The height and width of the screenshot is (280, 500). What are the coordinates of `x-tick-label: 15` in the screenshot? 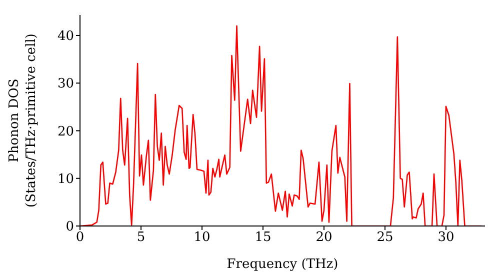 It's located at (263, 238).